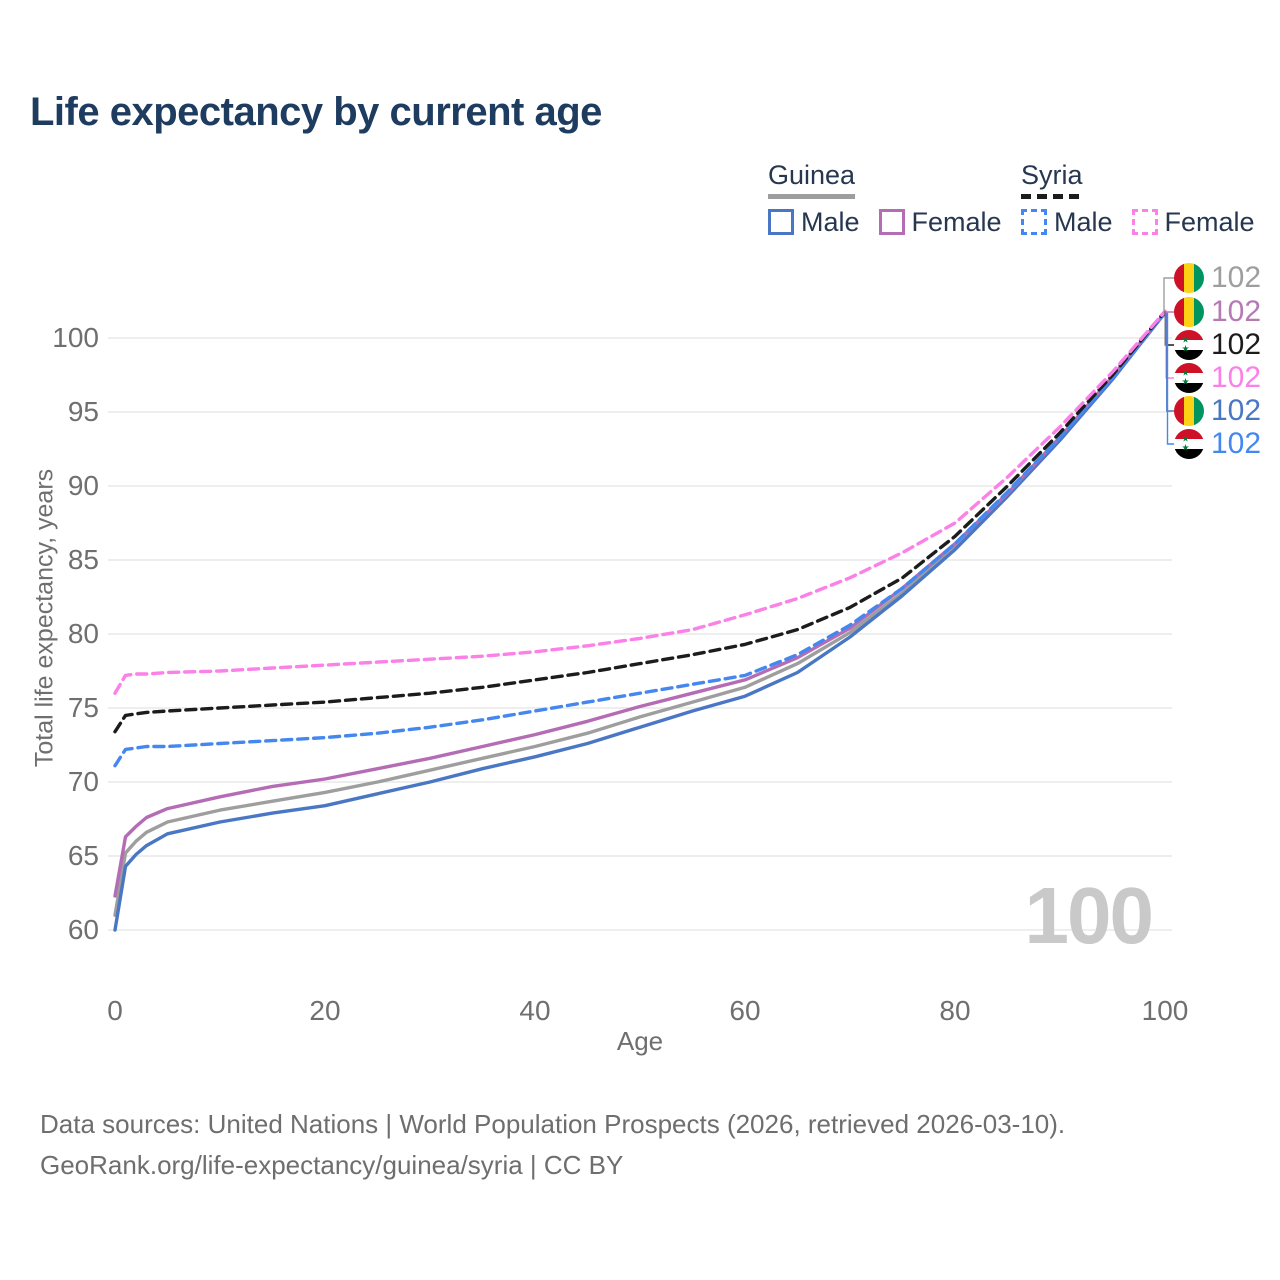 The height and width of the screenshot is (1280, 1280). I want to click on y-tick-label-70: 70, so click(83, 781).